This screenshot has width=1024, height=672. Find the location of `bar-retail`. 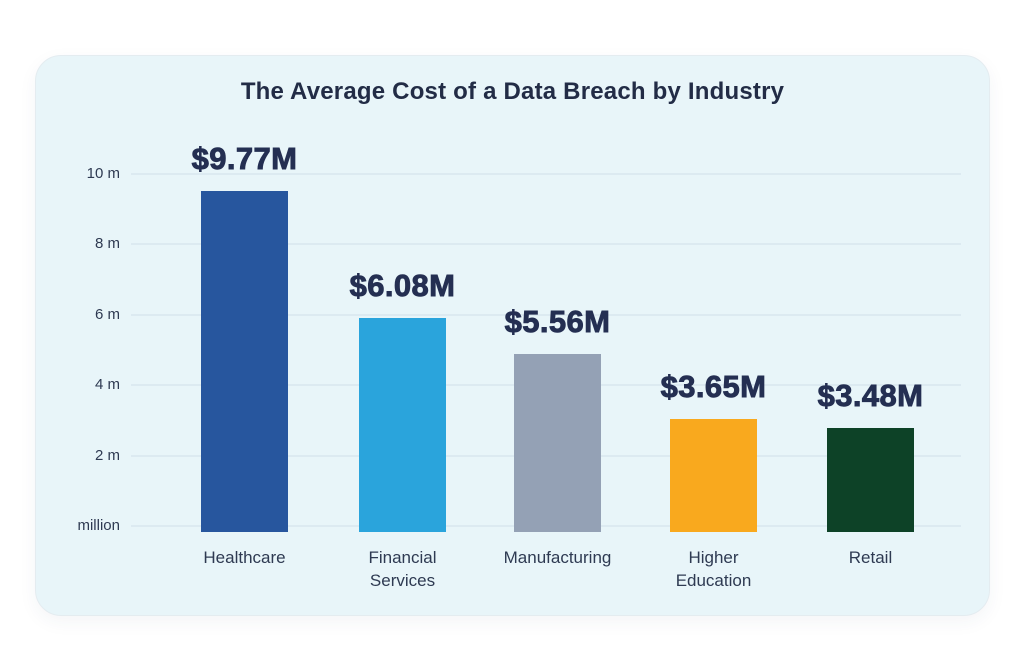

bar-retail is located at coordinates (870, 480).